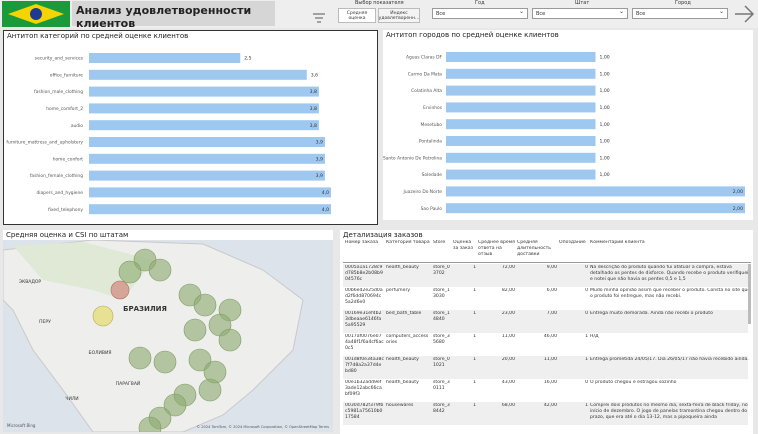 The width and height of the screenshot is (758, 434). I want to click on table-cell: bed_bath_table, so click(404, 313).